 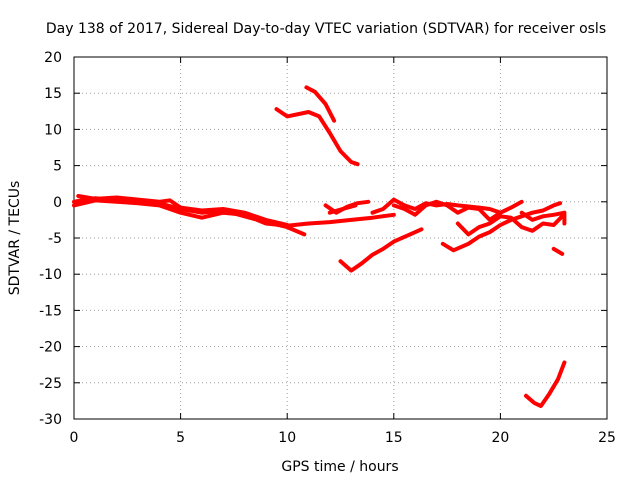 What do you see at coordinates (53, 94) in the screenshot?
I see `y-tick-label: 15` at bounding box center [53, 94].